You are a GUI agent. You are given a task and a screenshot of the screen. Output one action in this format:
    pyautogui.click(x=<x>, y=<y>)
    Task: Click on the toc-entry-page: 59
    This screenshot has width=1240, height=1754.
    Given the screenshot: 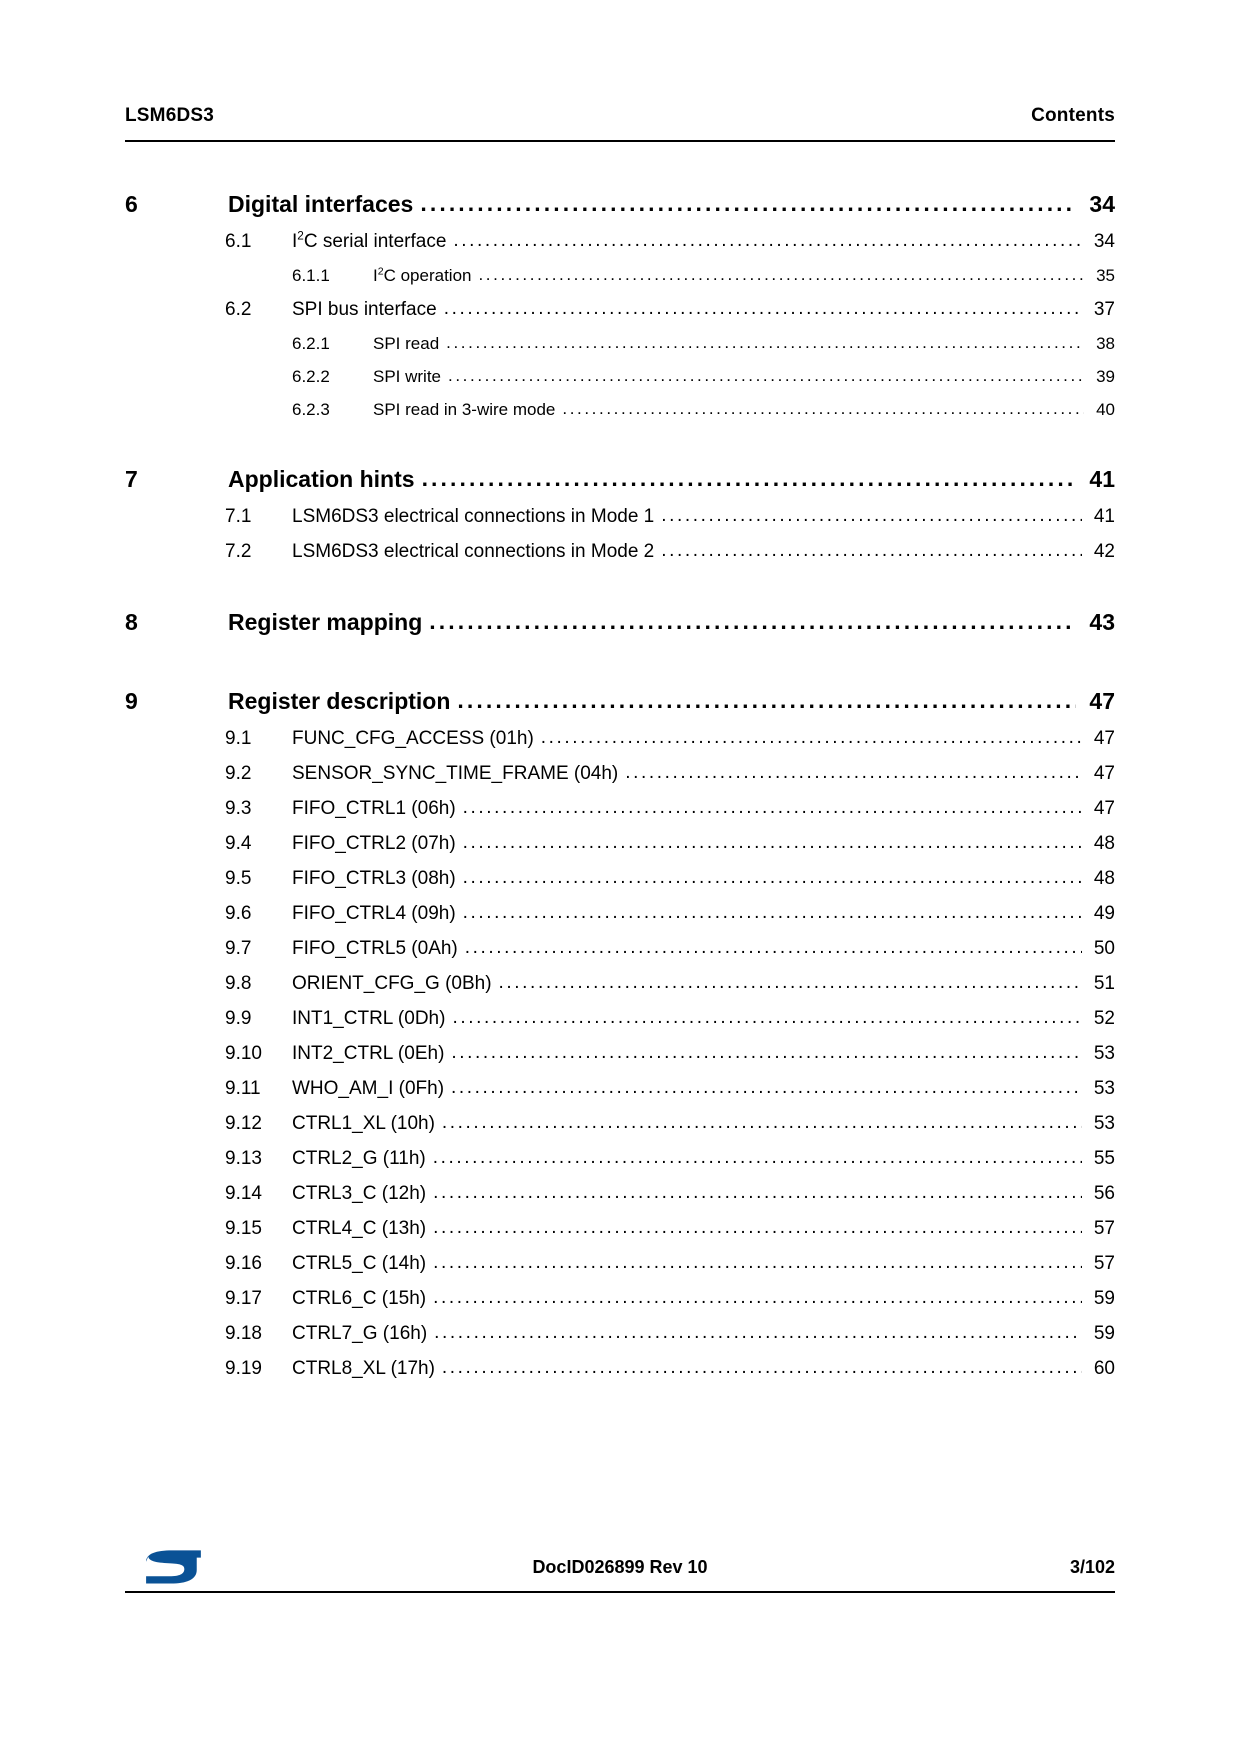 What is the action you would take?
    pyautogui.click(x=1104, y=1298)
    